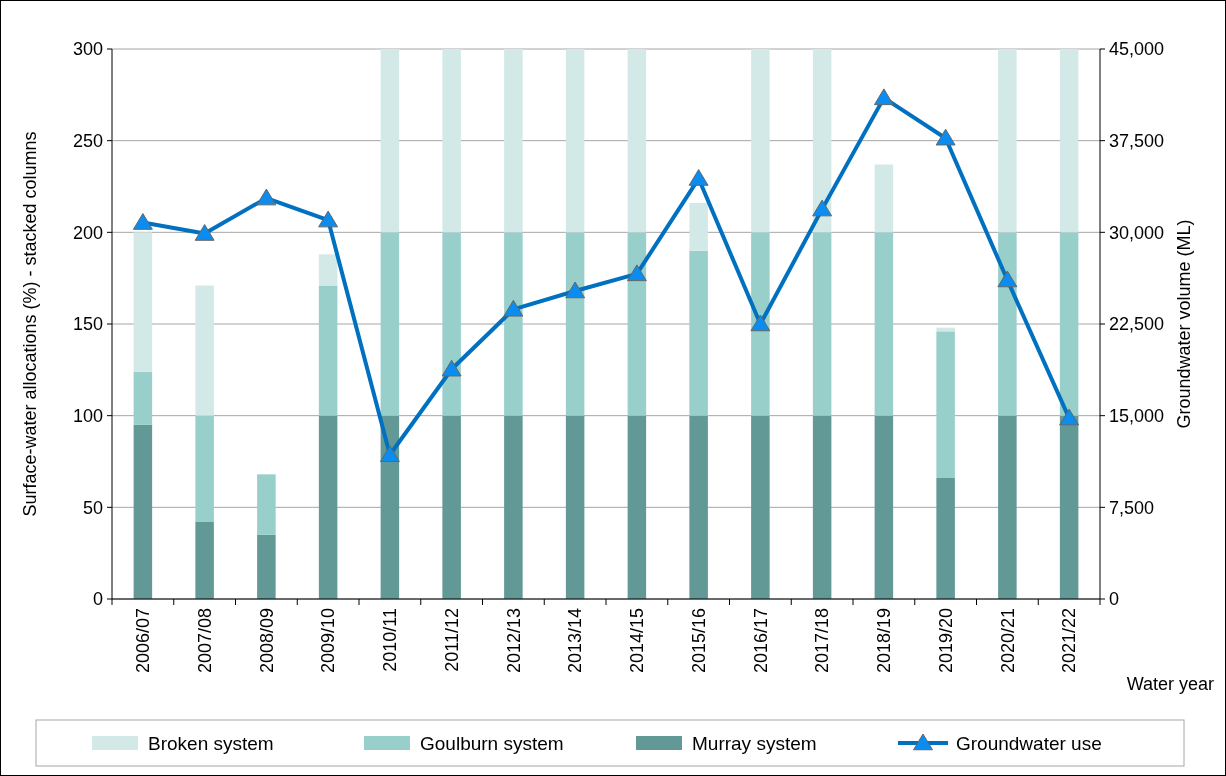 The height and width of the screenshot is (776, 1226). What do you see at coordinates (143, 641) in the screenshot?
I see `x-tick-label: 2006/07` at bounding box center [143, 641].